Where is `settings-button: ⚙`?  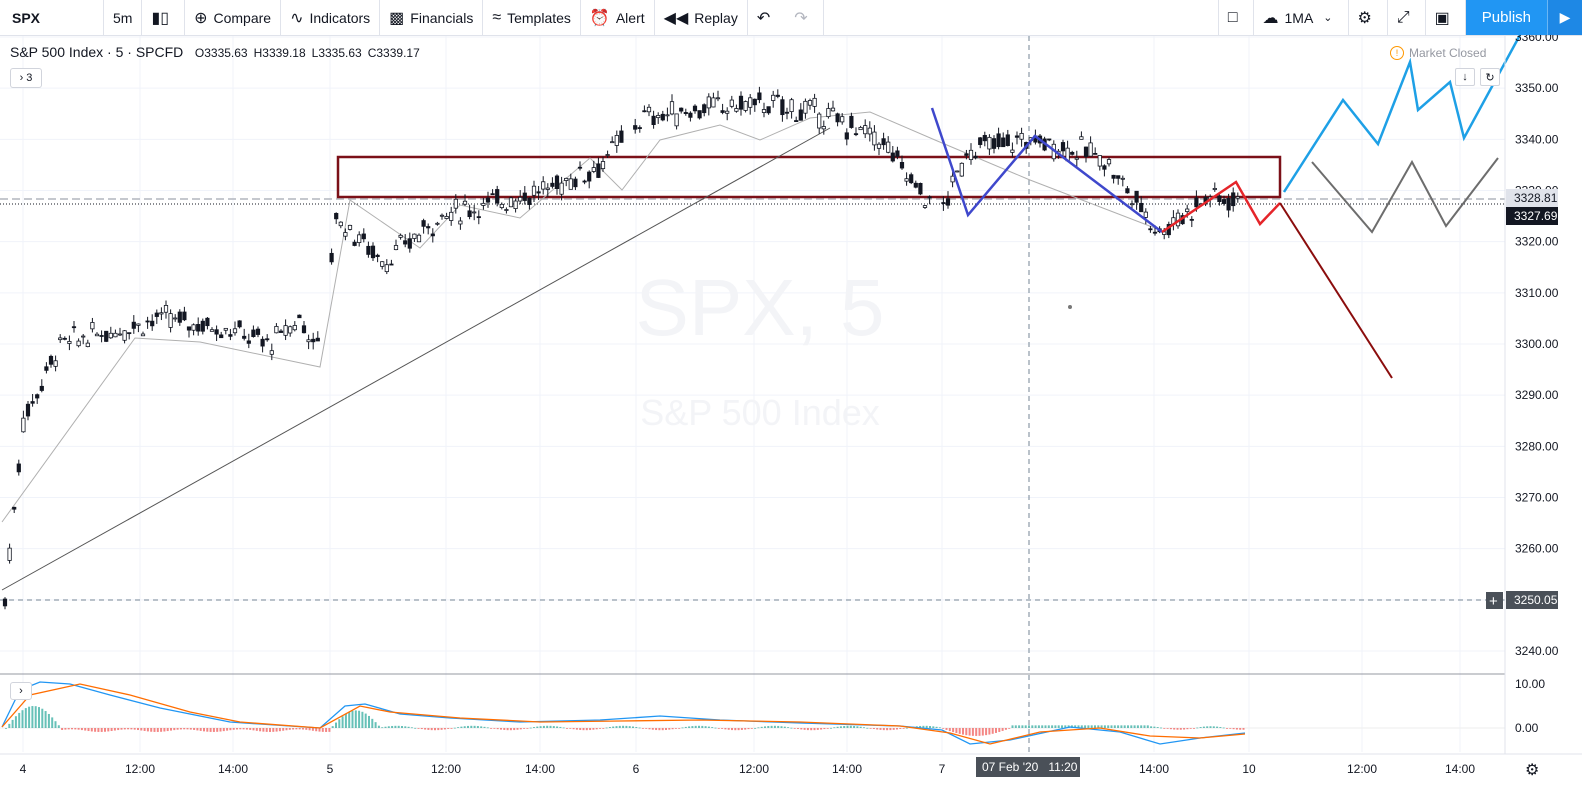 settings-button: ⚙ is located at coordinates (1368, 17).